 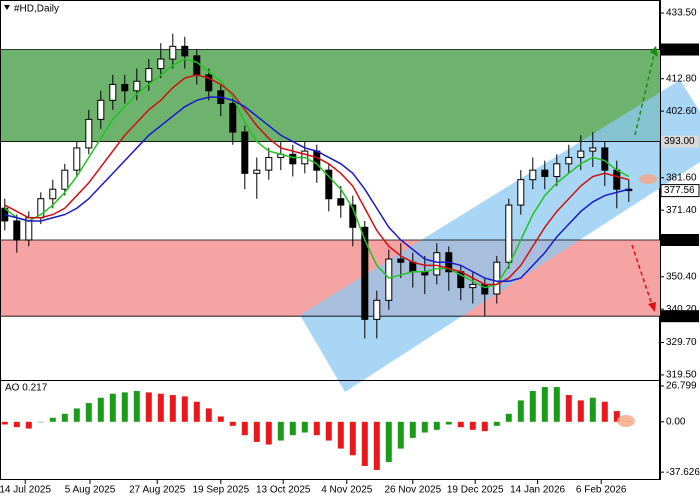 What do you see at coordinates (36, 9) in the screenshot?
I see `chart-title: #HD,Daily` at bounding box center [36, 9].